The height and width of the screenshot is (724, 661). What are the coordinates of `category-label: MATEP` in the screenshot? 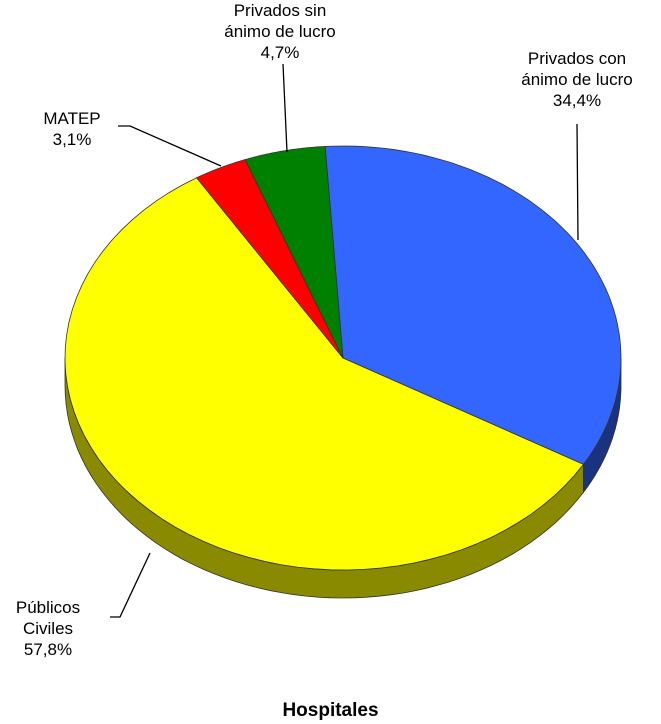 It's located at (72, 118).